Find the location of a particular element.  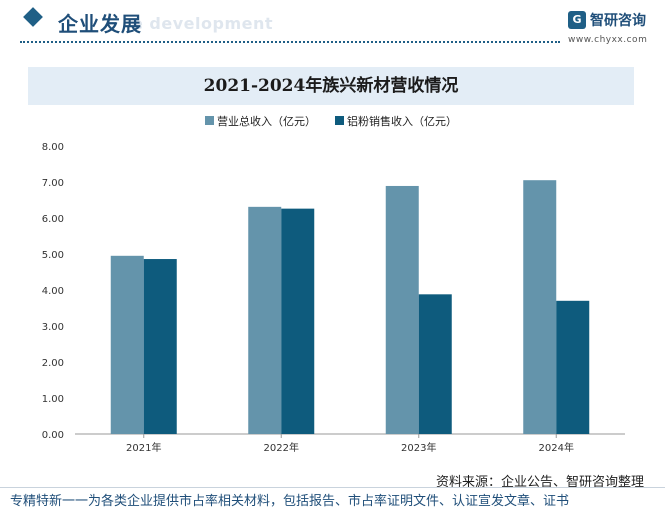

chart-title: 2021-2024年族兴新材营收情况 is located at coordinates (331, 86).